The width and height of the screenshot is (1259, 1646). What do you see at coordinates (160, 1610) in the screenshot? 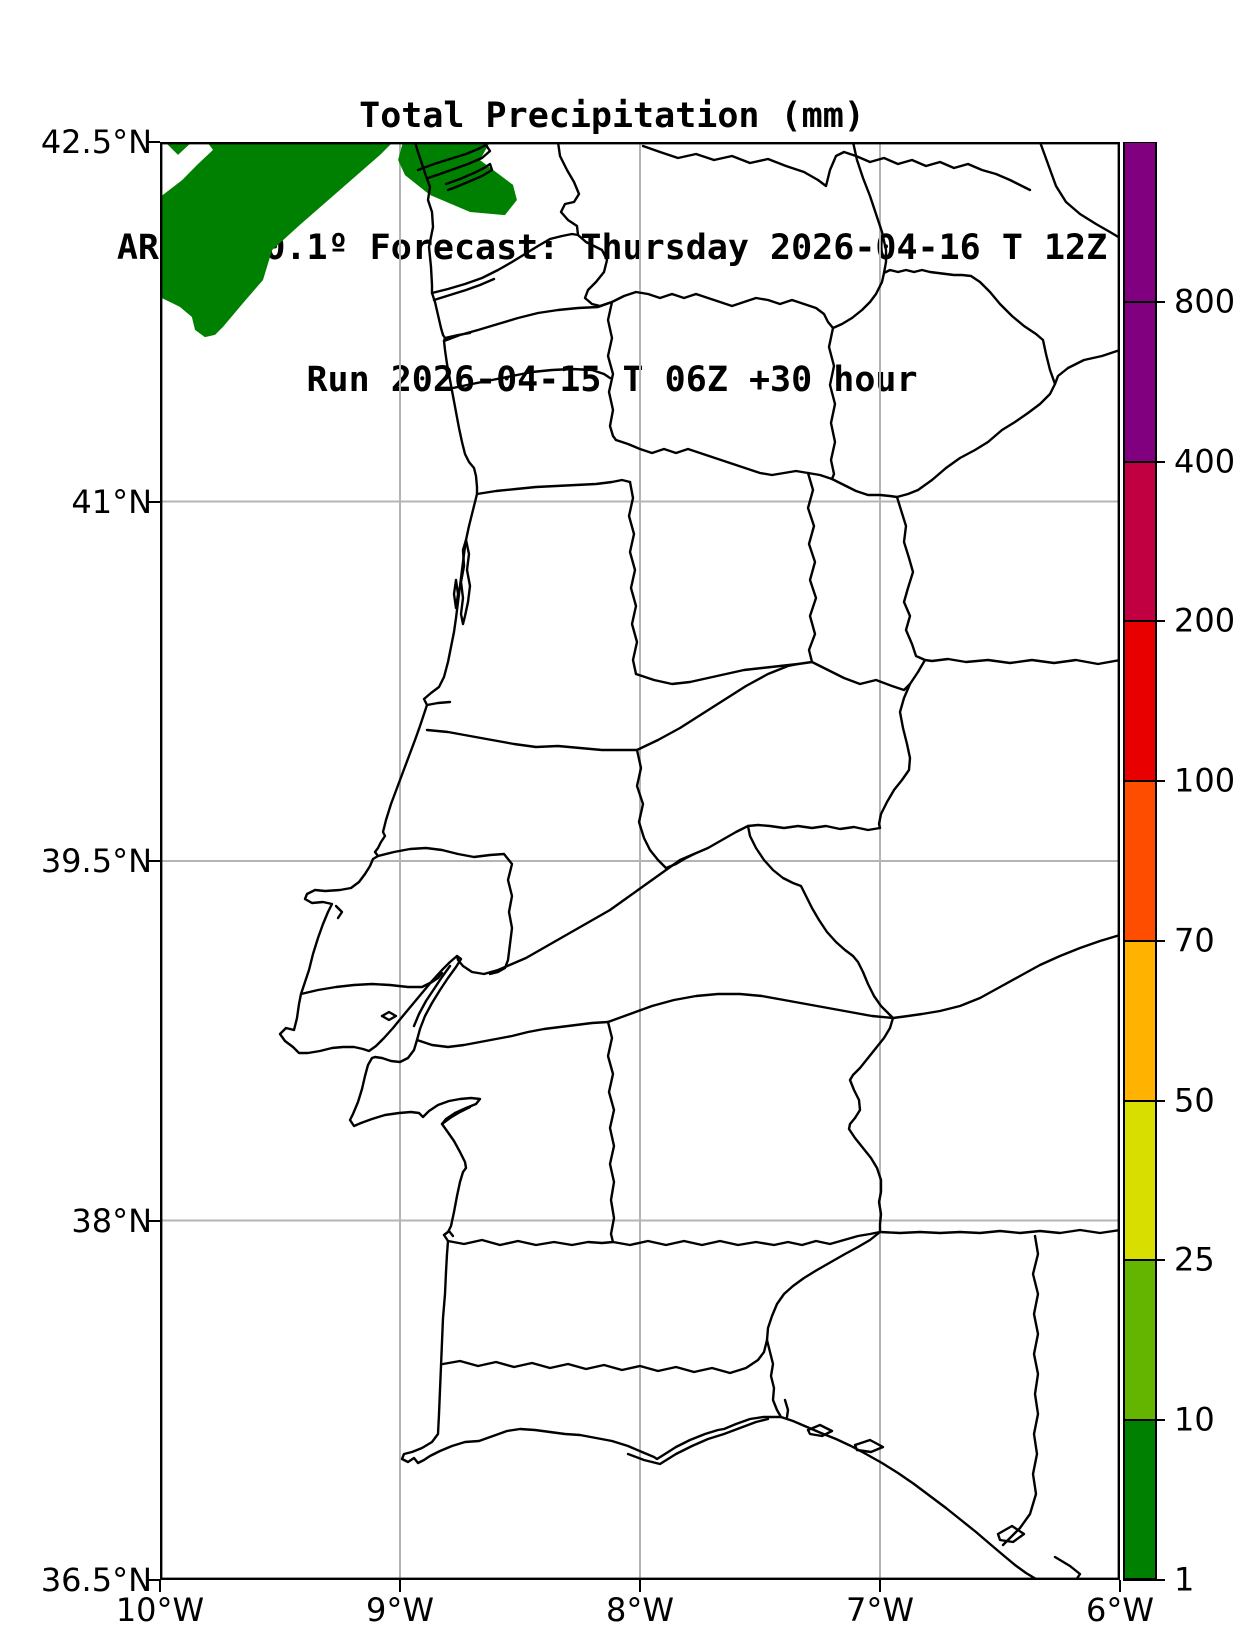
I see `x-axis-tick-label: 10°W` at bounding box center [160, 1610].